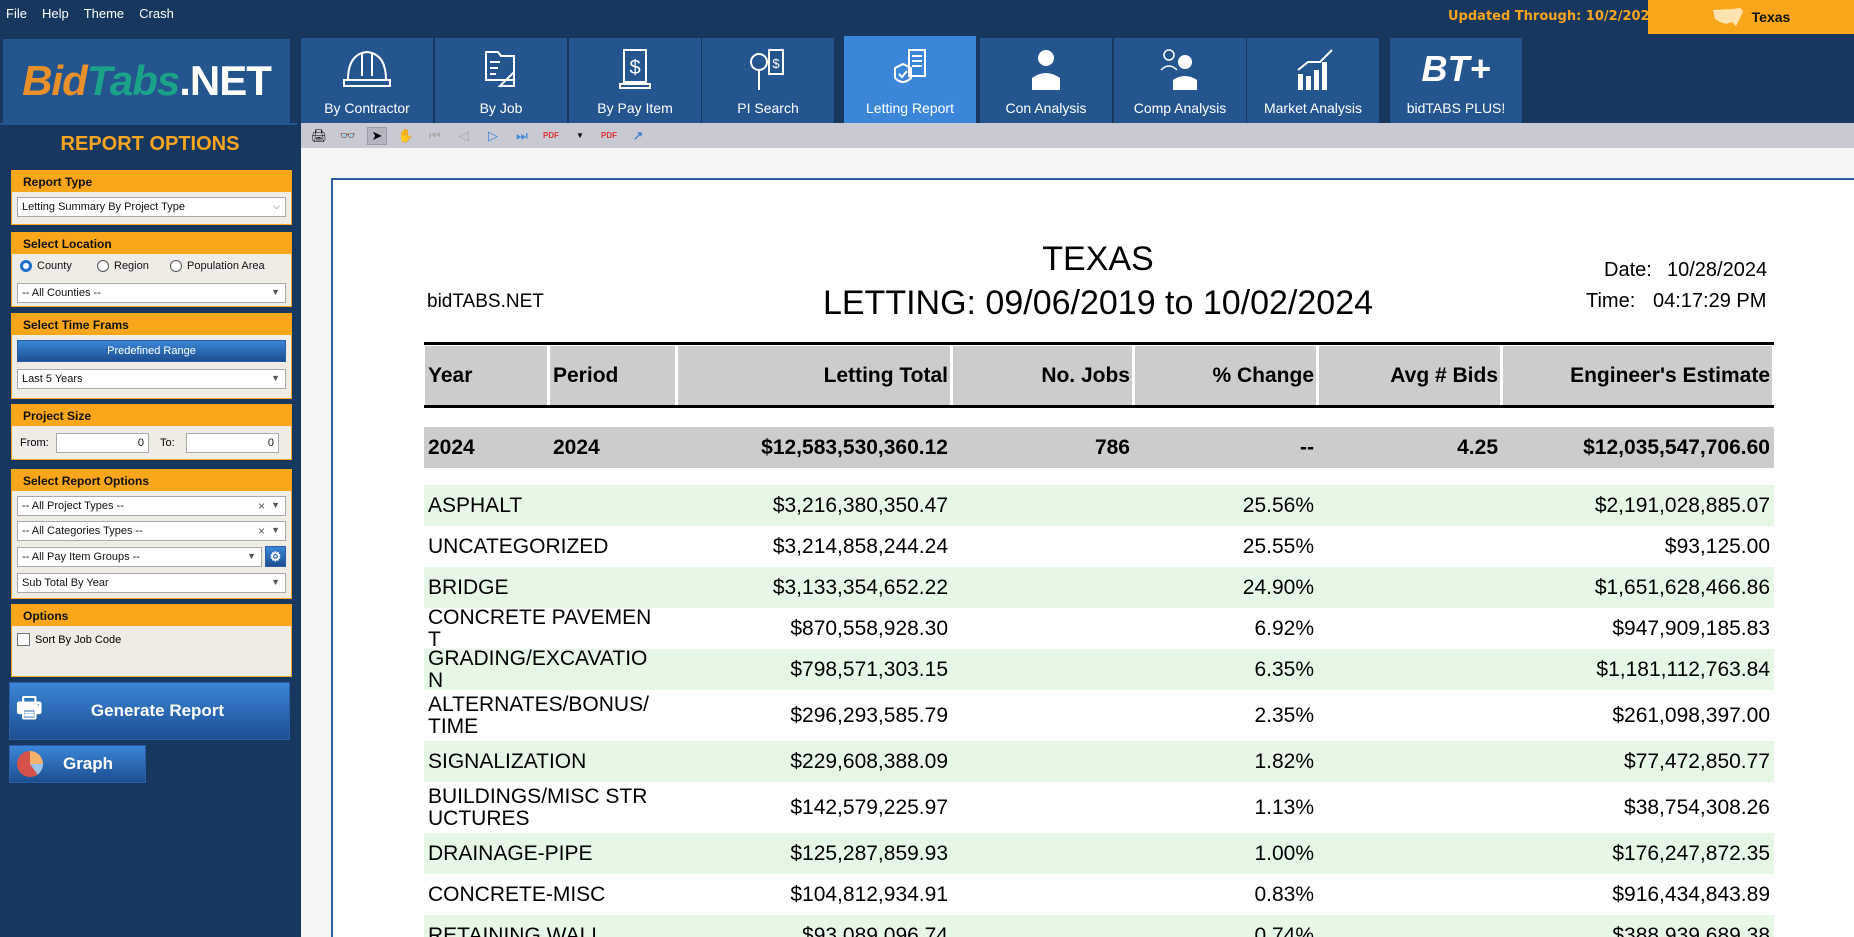 This screenshot has width=1854, height=937. What do you see at coordinates (104, 13) in the screenshot?
I see `menu-theme: Theme` at bounding box center [104, 13].